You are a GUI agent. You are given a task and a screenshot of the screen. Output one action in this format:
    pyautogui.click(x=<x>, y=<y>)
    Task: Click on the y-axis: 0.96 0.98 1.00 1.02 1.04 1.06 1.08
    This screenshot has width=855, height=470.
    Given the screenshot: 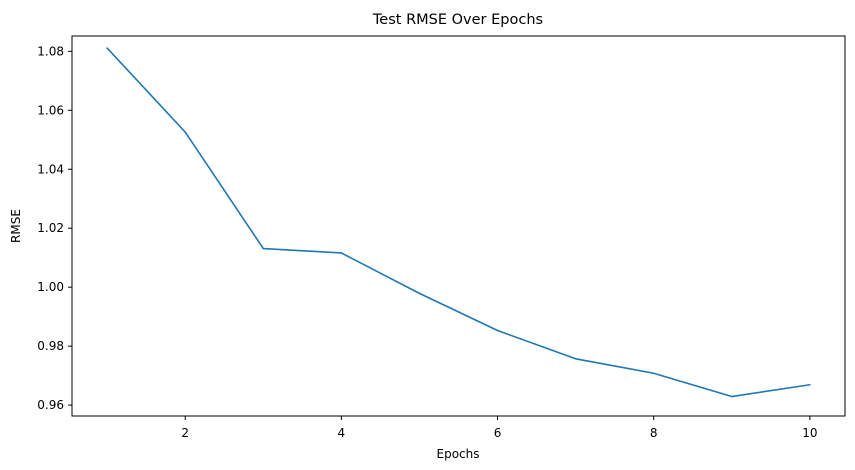 What is the action you would take?
    pyautogui.click(x=54, y=228)
    